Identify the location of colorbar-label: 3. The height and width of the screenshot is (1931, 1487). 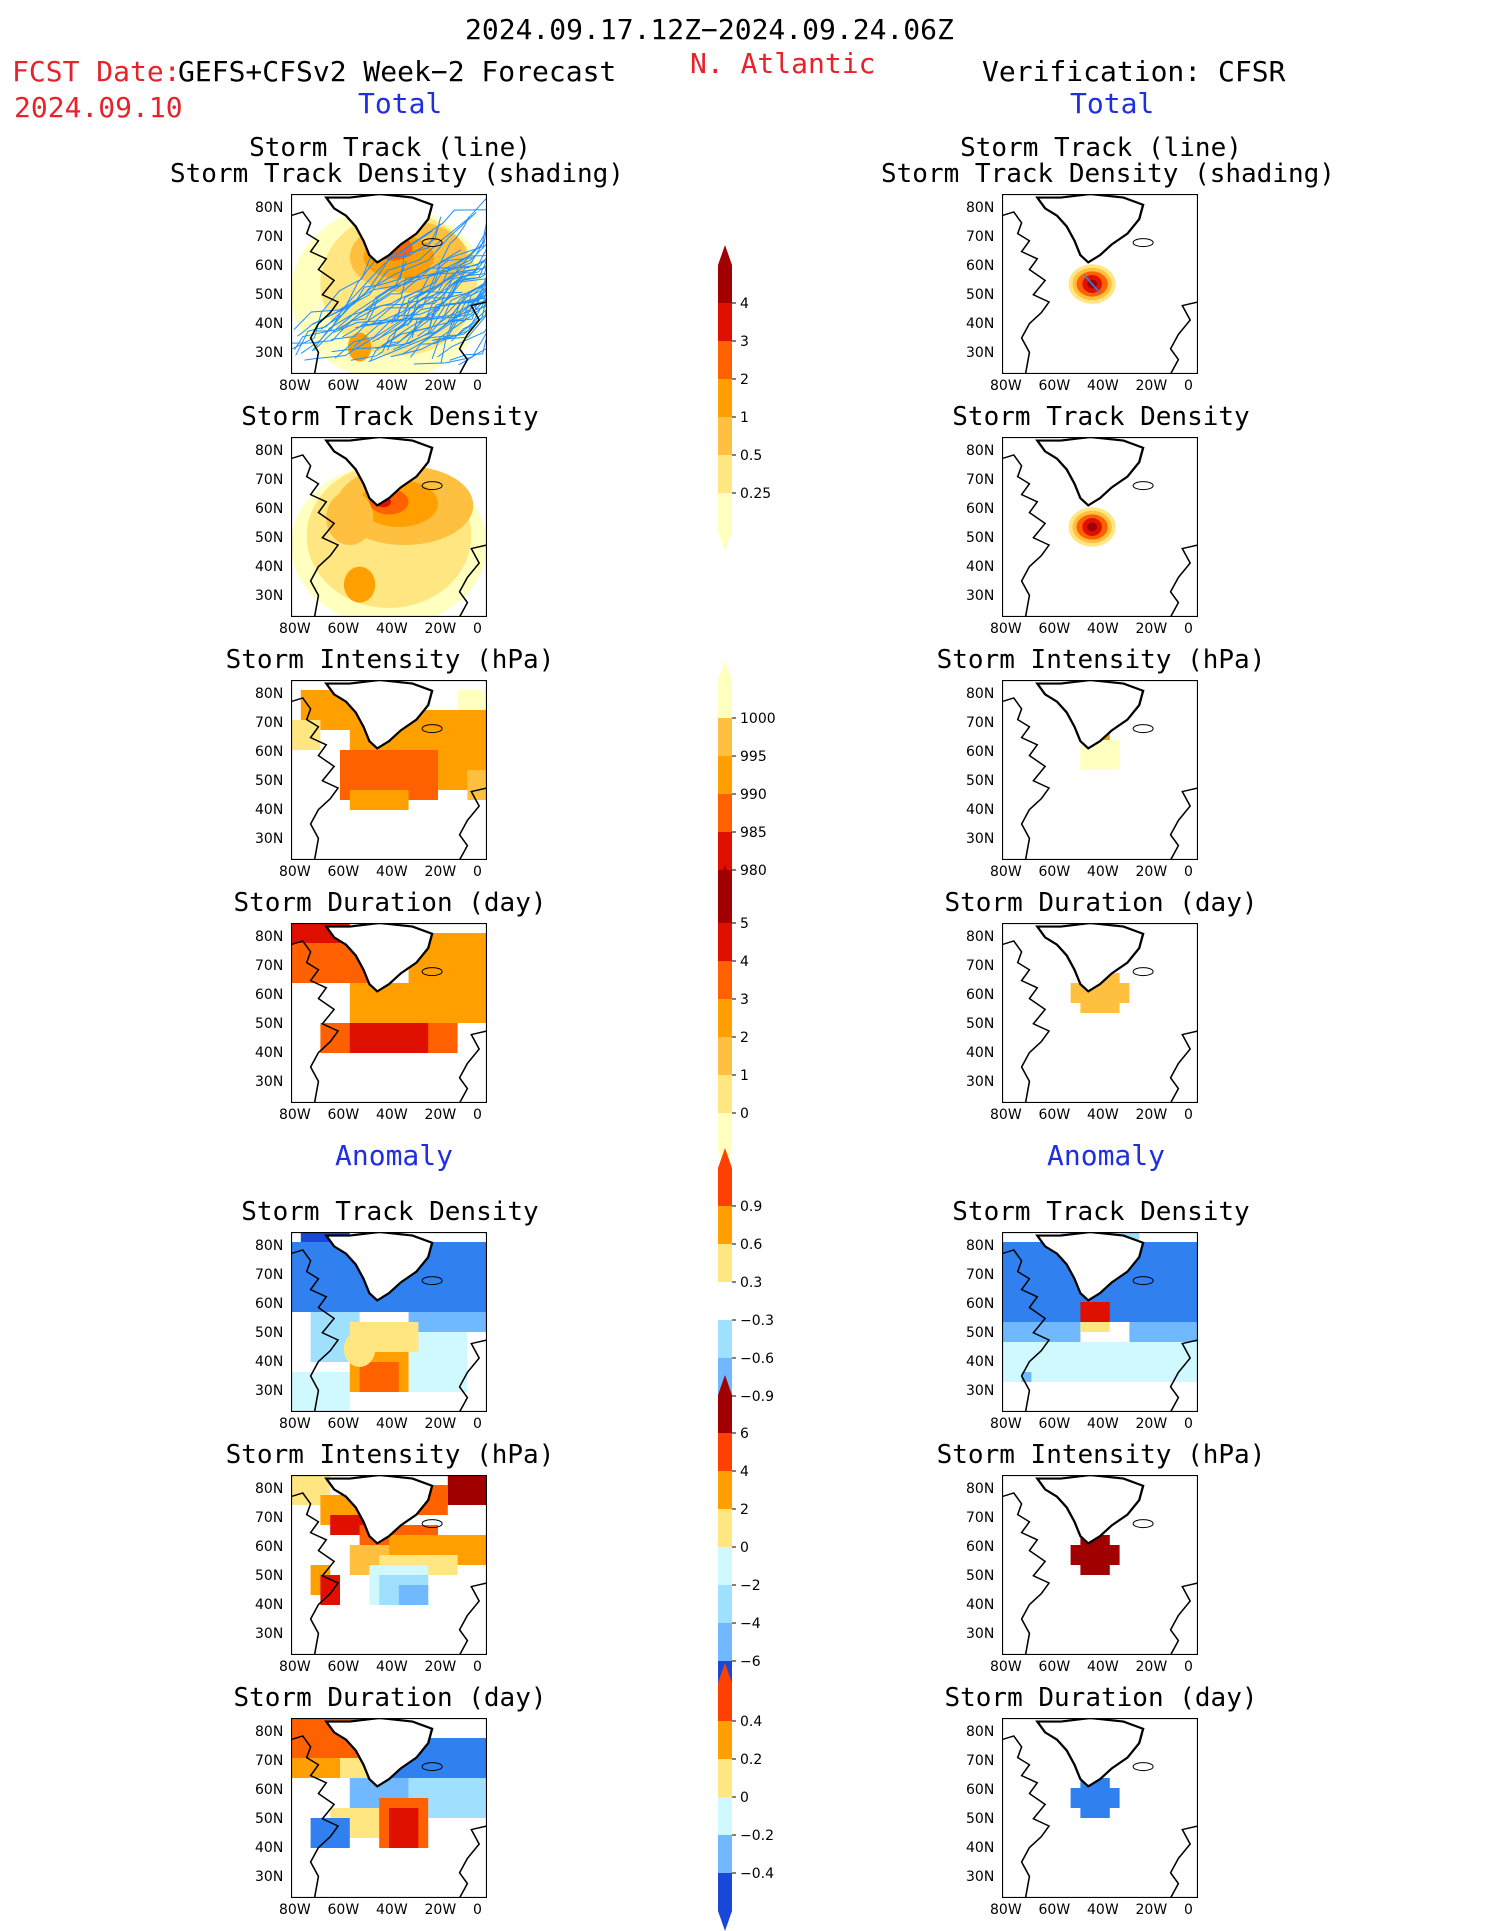
(744, 1000).